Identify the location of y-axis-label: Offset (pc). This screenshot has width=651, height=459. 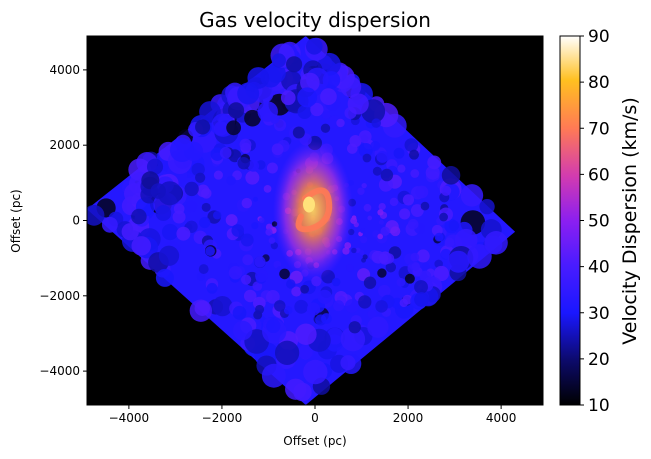
(16, 220).